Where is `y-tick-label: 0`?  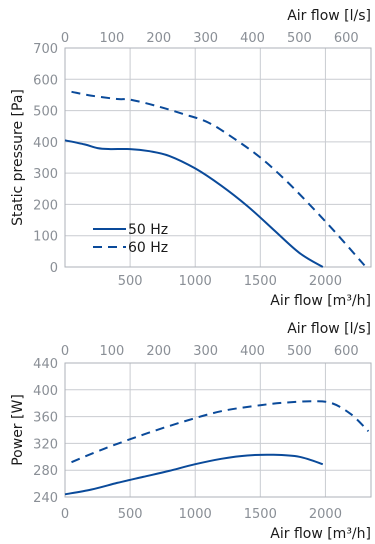
y-tick-label: 0 is located at coordinates (54, 268).